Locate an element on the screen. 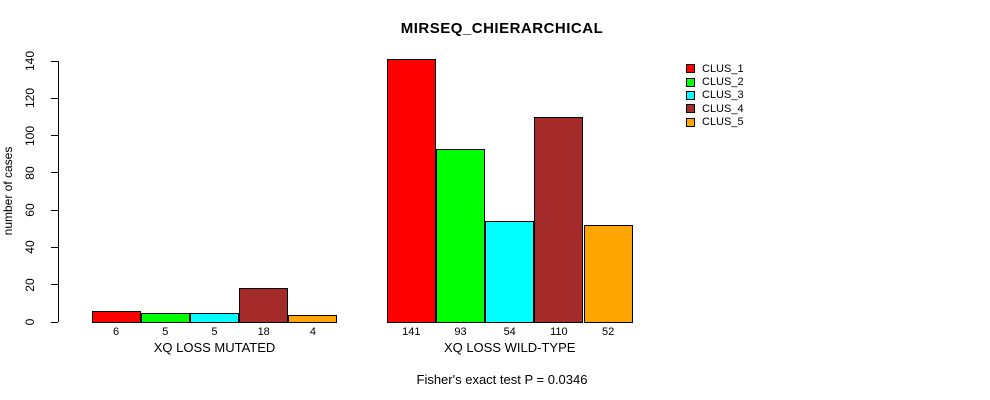 Image resolution: width=990 pixels, height=400 pixels. group-label: XQ LOSS MUTATED is located at coordinates (214, 347).